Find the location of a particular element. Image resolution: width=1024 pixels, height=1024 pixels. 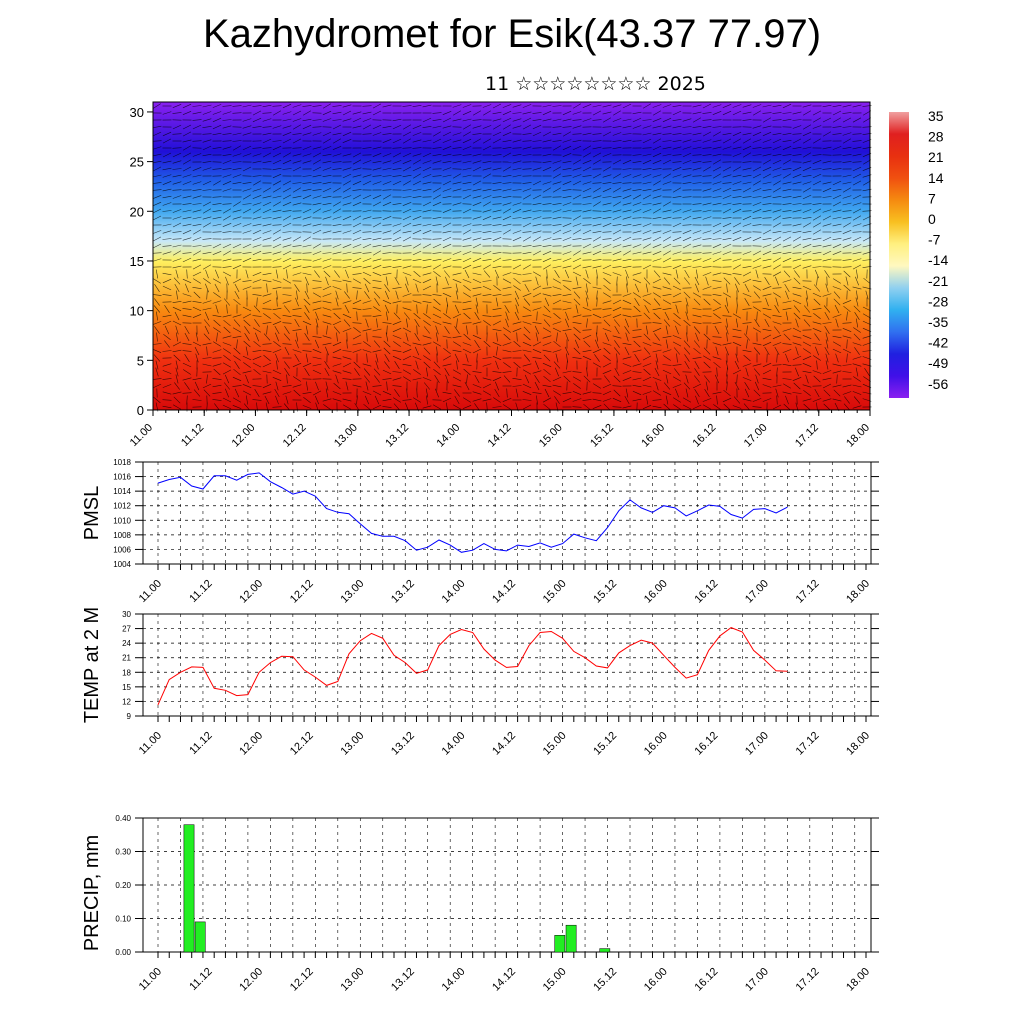

y-tick-label: 1018 is located at coordinates (122, 462).